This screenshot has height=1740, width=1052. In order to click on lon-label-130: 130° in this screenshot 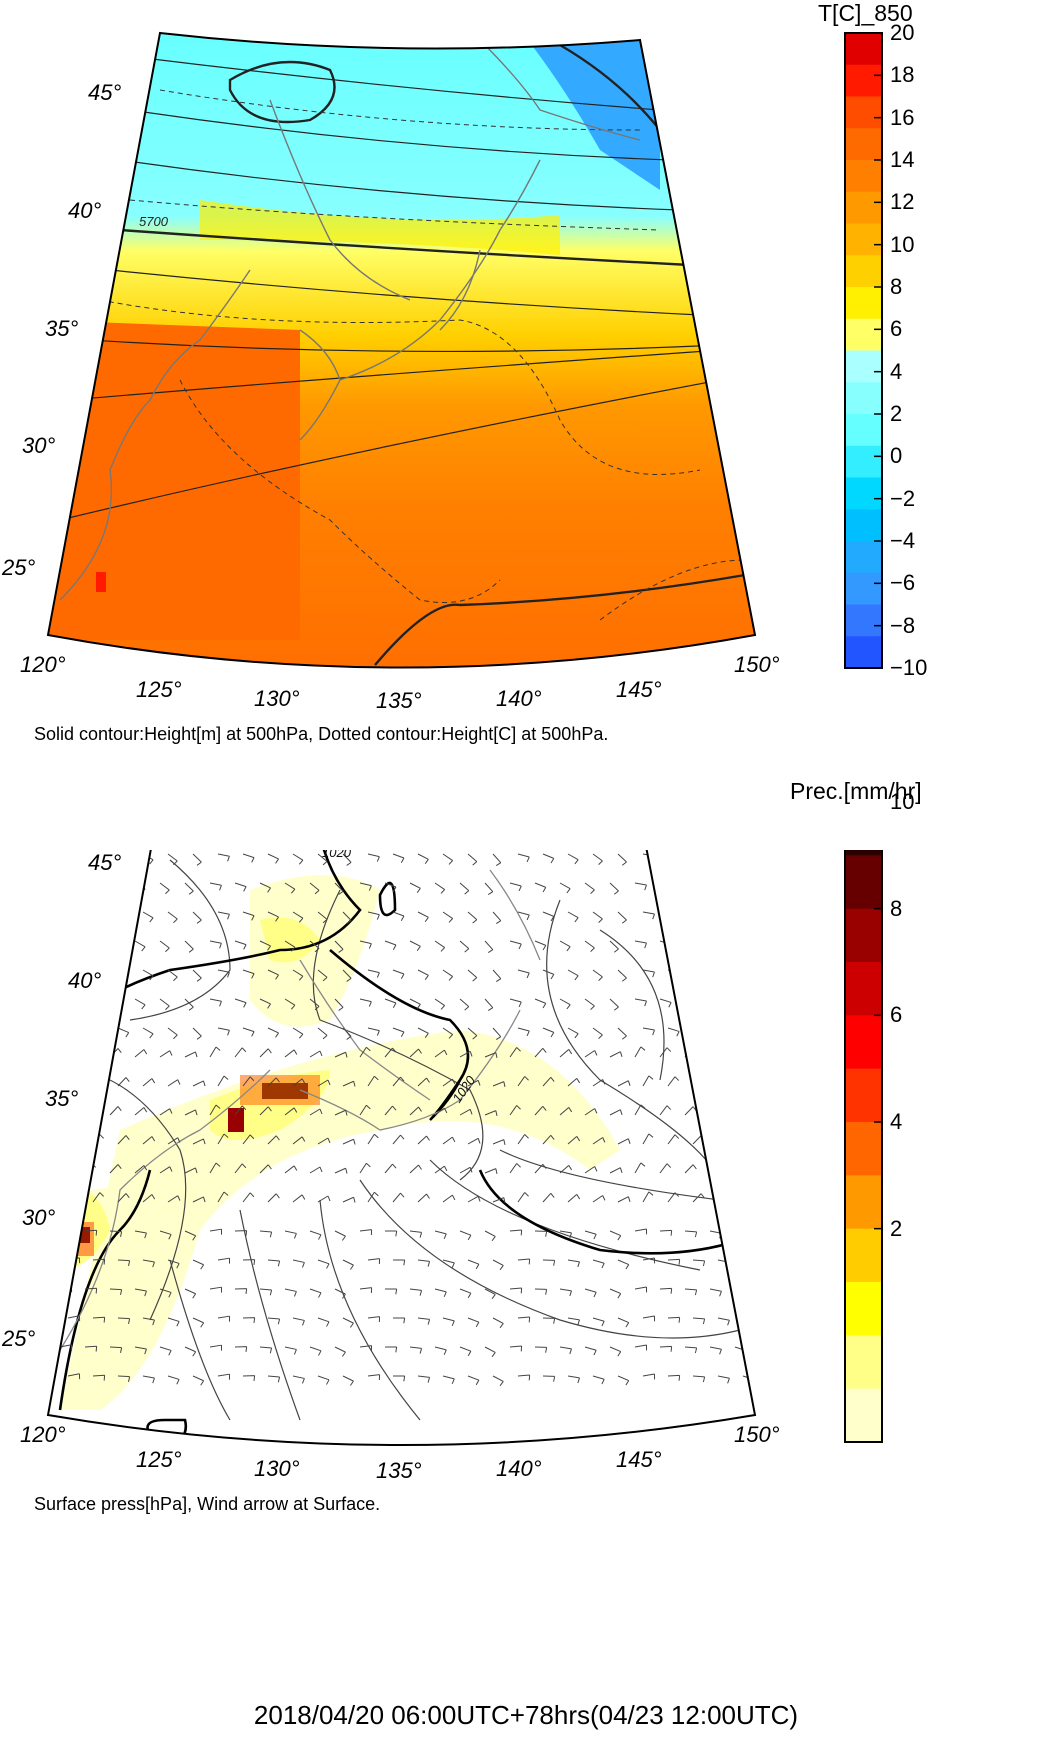, I will do `click(277, 1468)`.